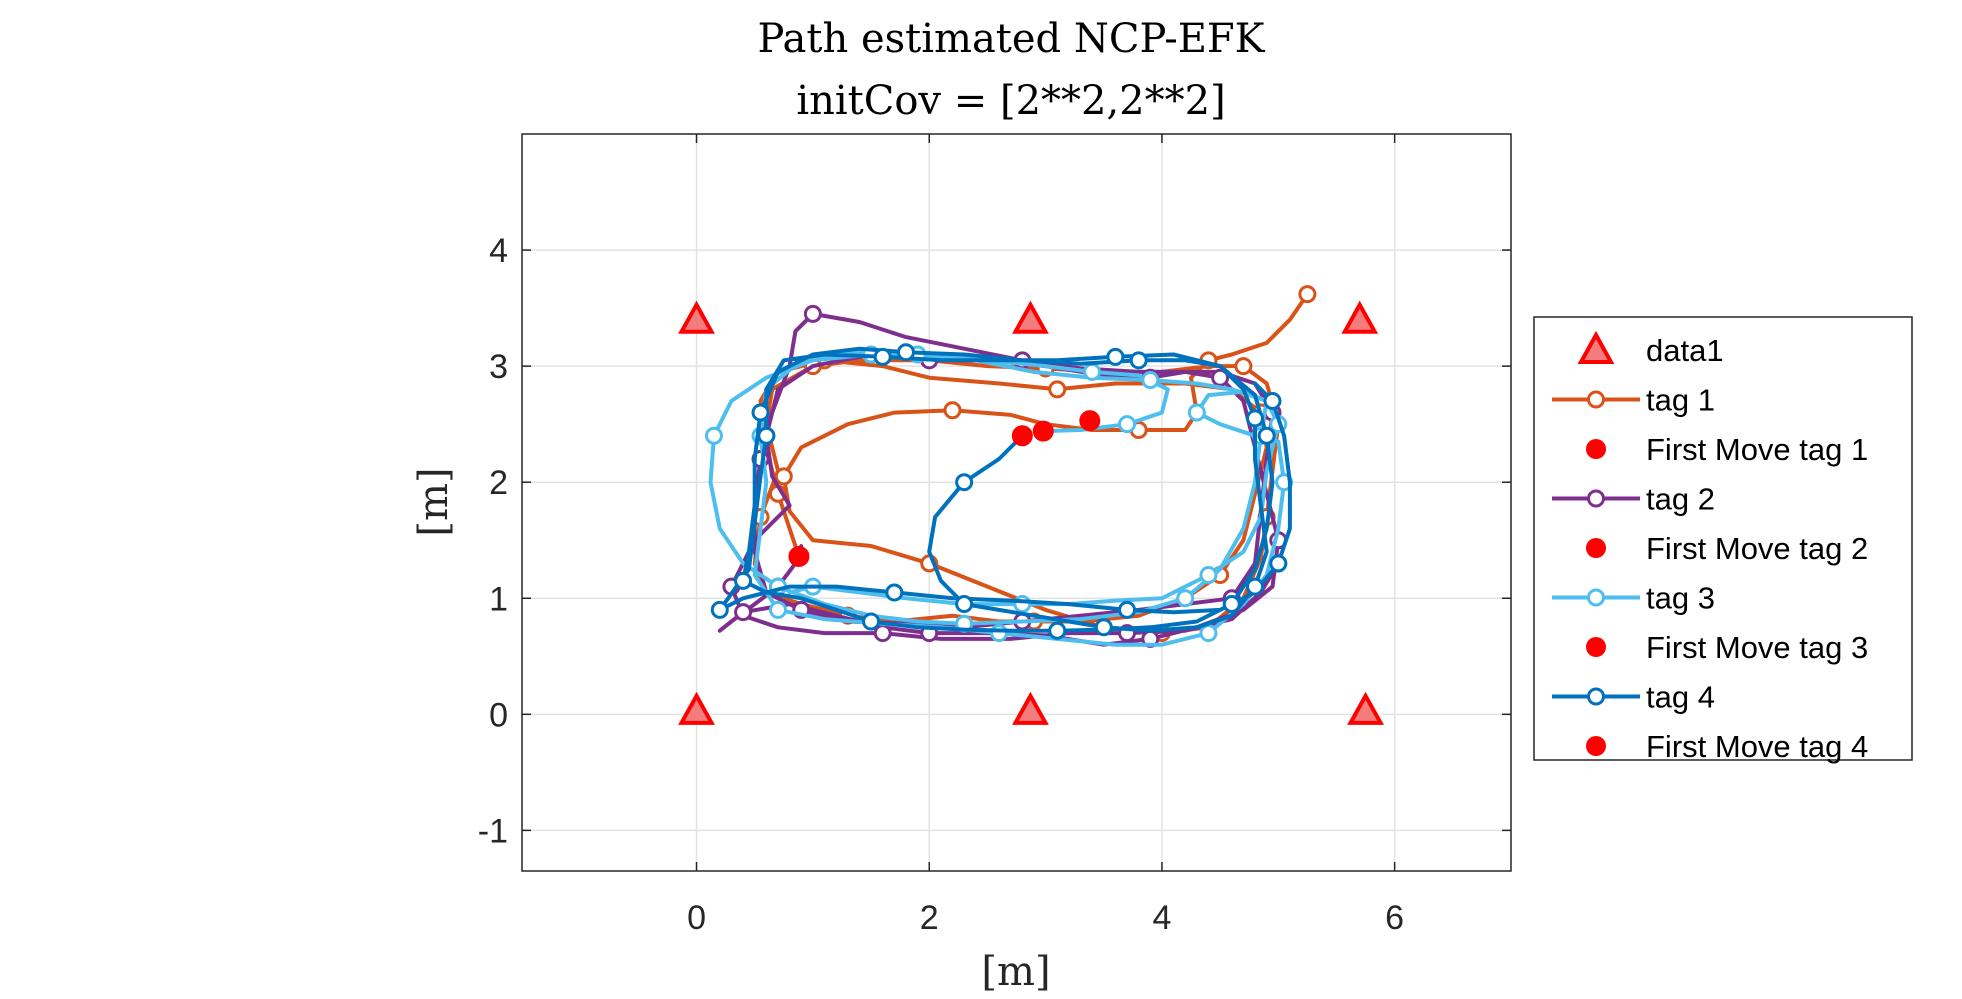 The height and width of the screenshot is (999, 1962). What do you see at coordinates (1680, 499) in the screenshot?
I see `legend-label: tag 2` at bounding box center [1680, 499].